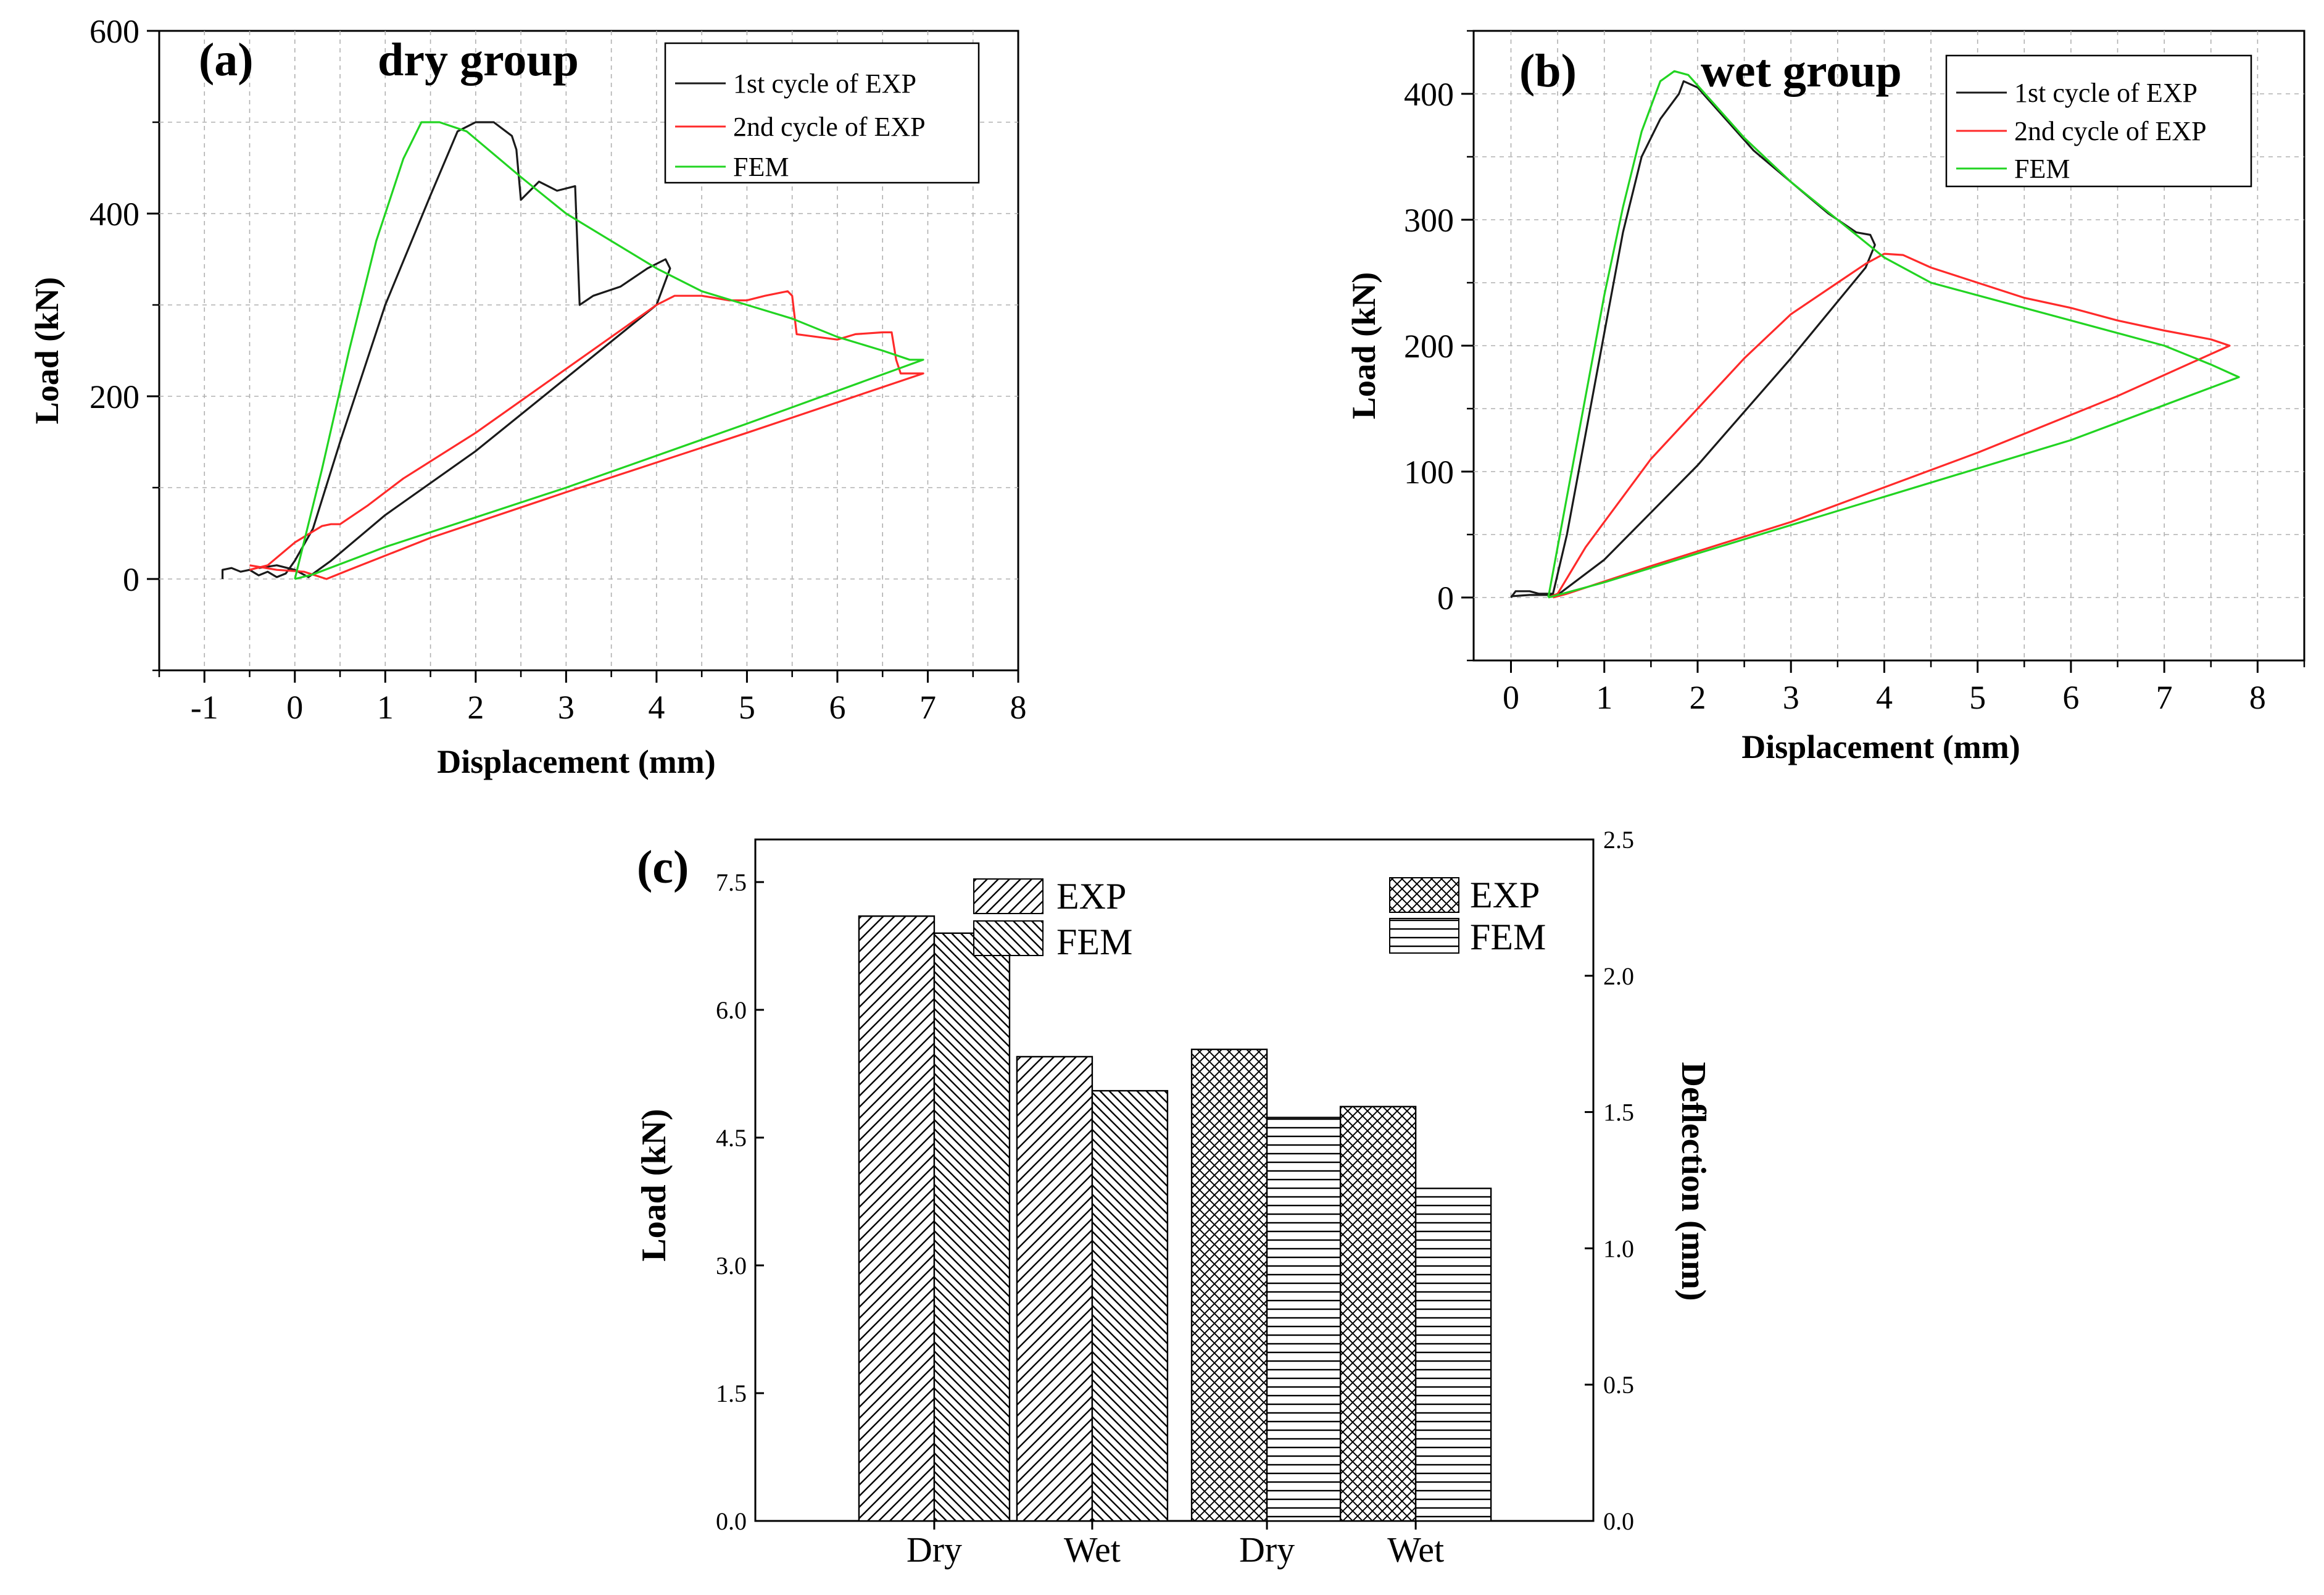  I want to click on legend-label-fem-deflection: FEM, so click(1508, 937).